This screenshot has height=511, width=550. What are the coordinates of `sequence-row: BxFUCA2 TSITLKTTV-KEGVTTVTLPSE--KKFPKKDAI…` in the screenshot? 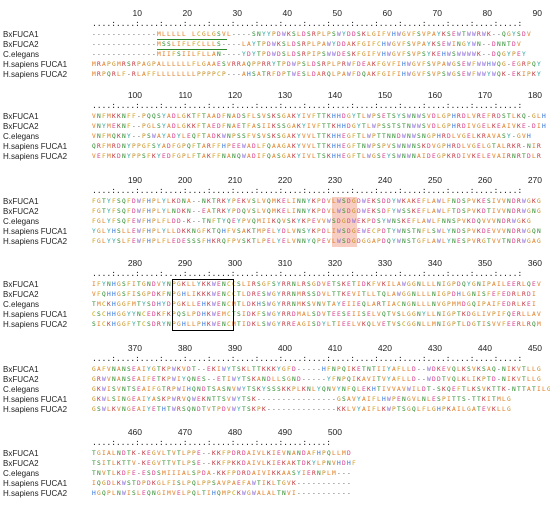 It's located at (275, 464).